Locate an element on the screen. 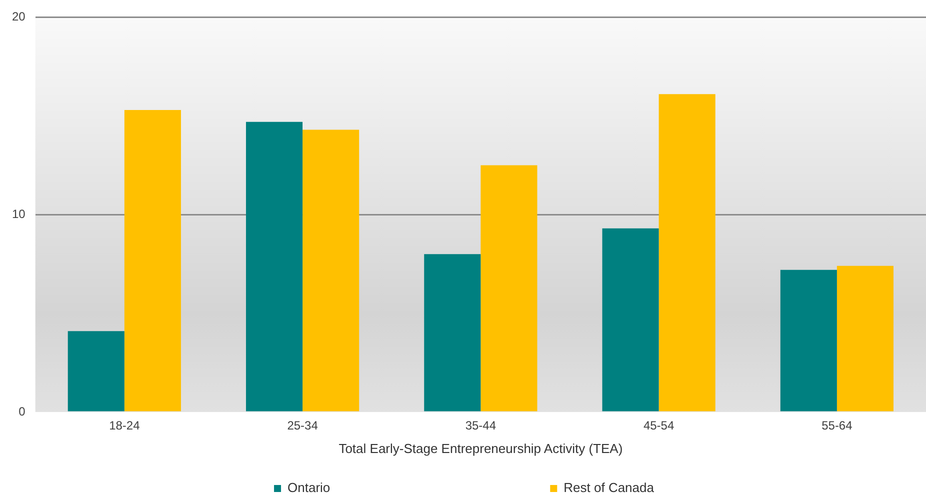  y-tick-label: 0 is located at coordinates (22, 411).